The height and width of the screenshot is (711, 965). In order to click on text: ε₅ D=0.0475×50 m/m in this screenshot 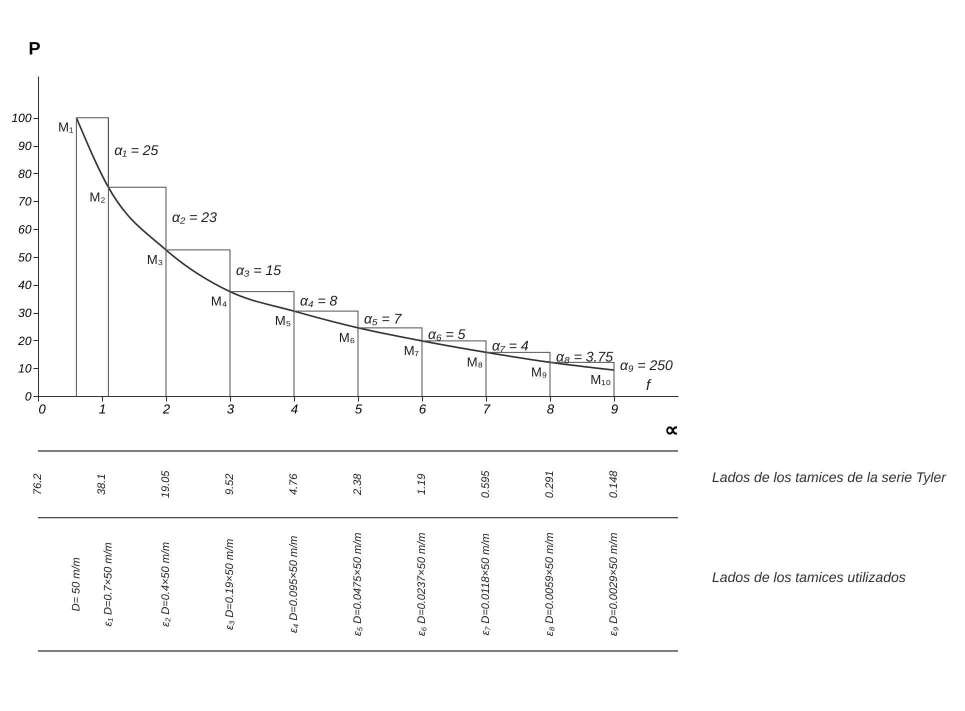, I will do `click(358, 584)`.